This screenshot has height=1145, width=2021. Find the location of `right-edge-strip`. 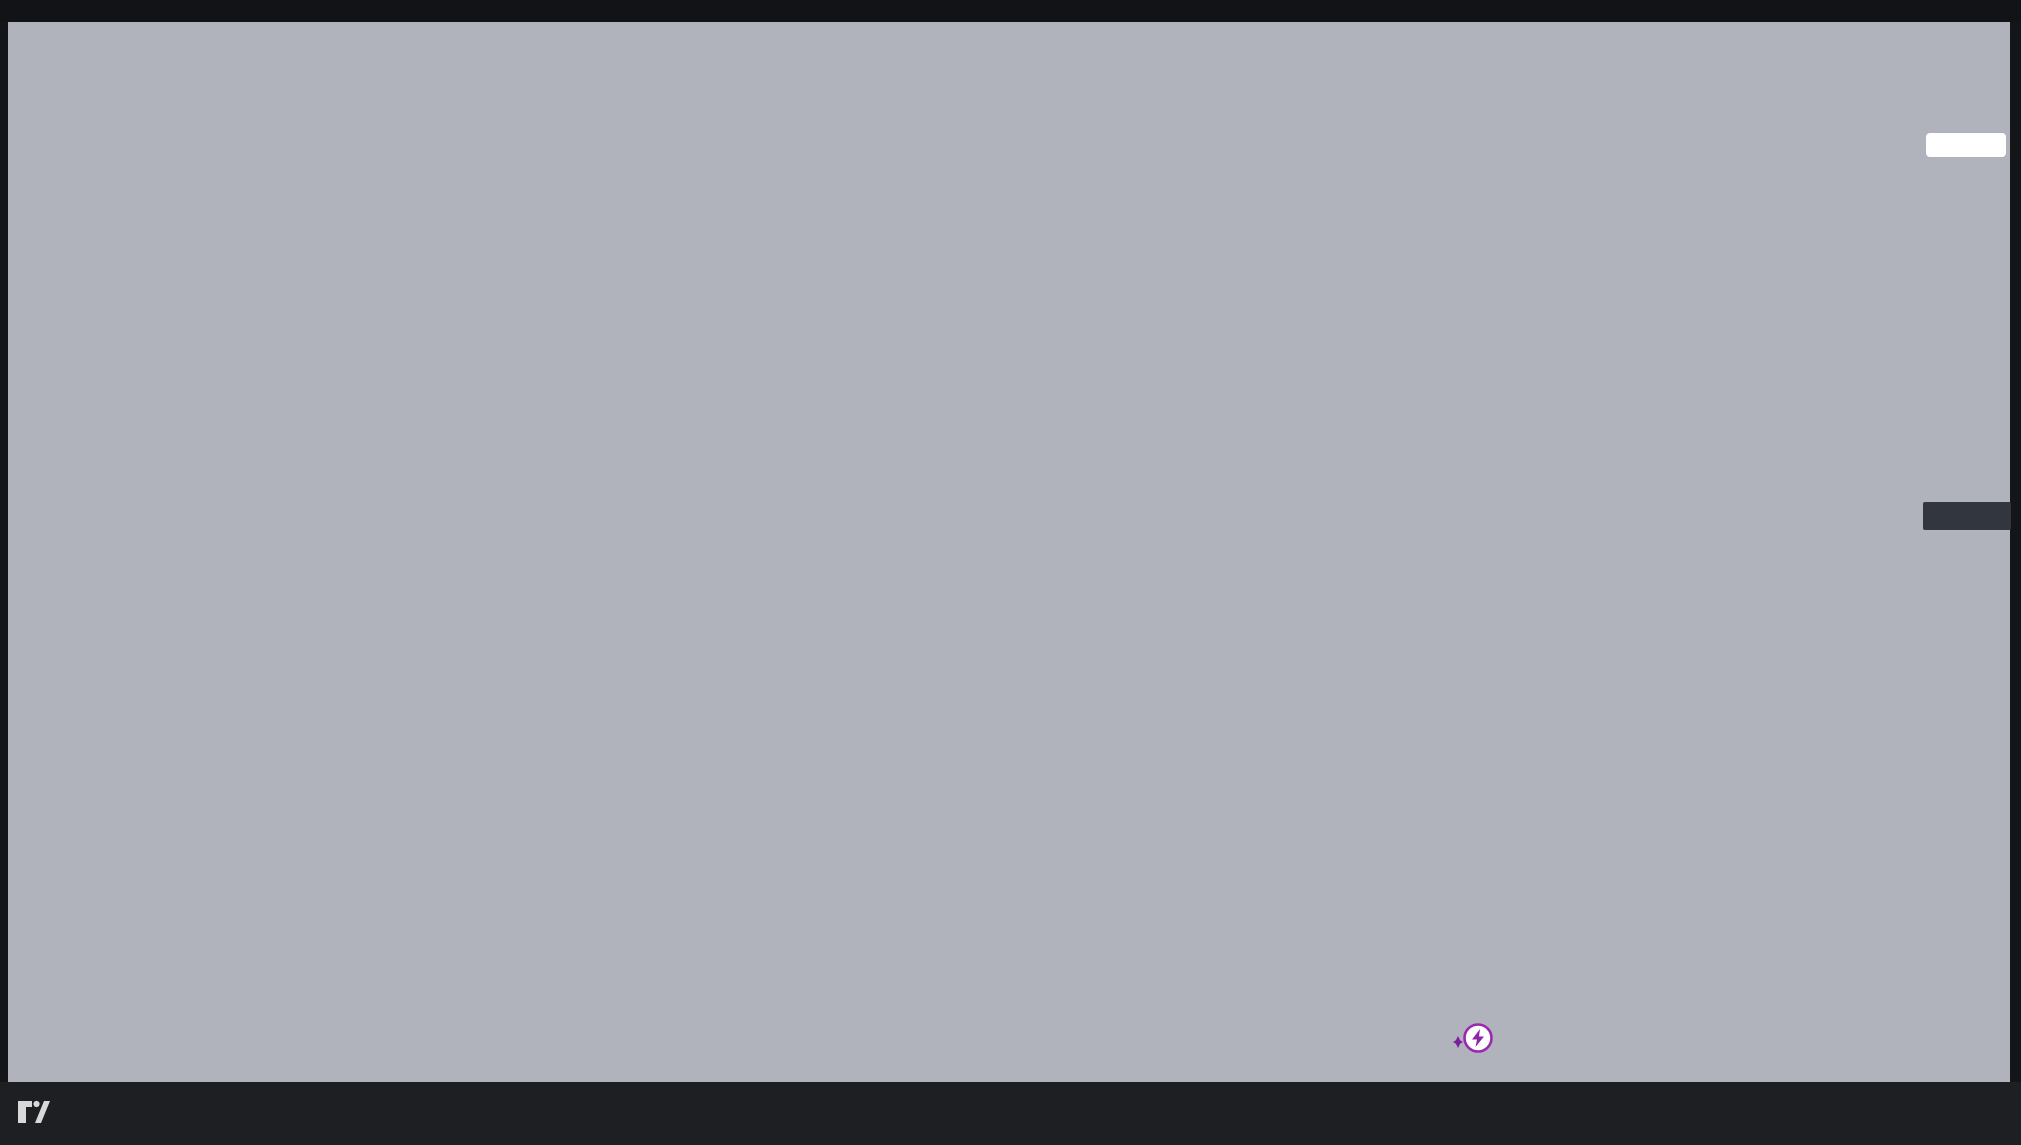

right-edge-strip is located at coordinates (2015, 552).